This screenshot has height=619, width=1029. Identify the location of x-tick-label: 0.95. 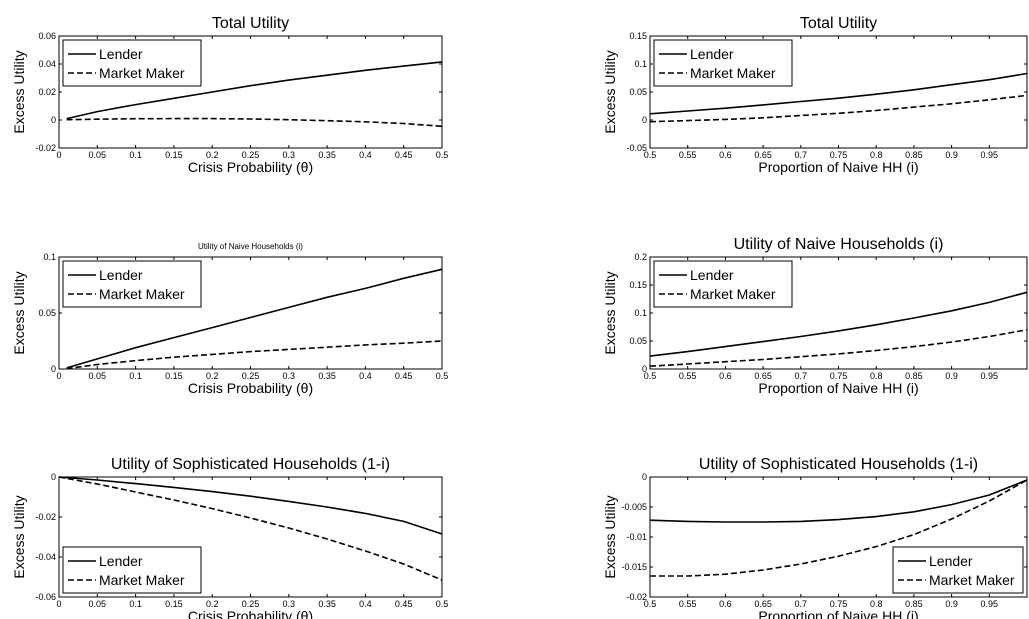
(990, 604).